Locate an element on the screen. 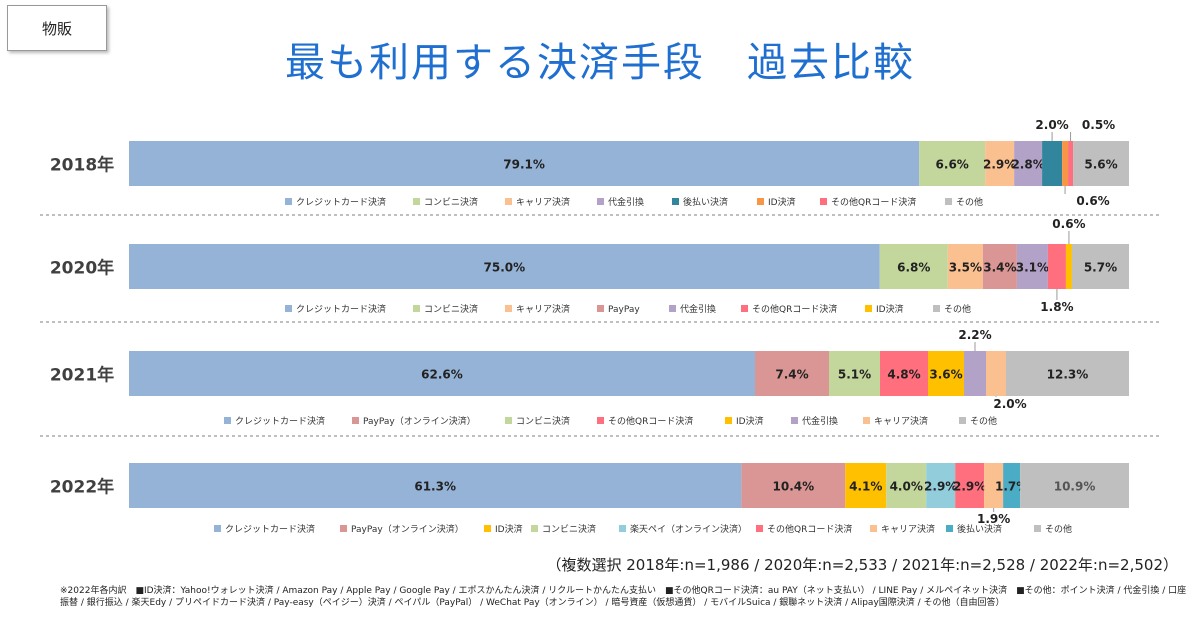  data-label: 5.1% is located at coordinates (854, 375).